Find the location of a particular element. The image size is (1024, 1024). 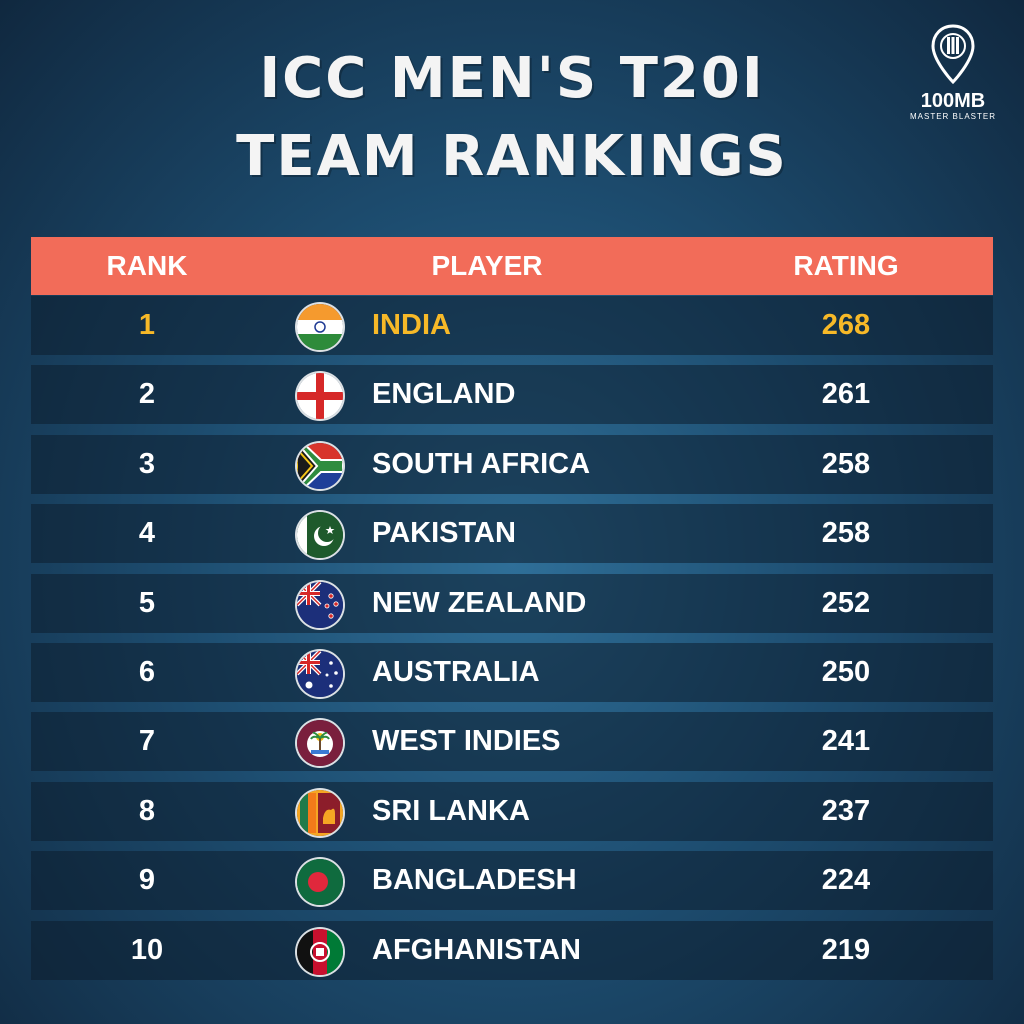

rank-cell: 6 is located at coordinates (147, 671).